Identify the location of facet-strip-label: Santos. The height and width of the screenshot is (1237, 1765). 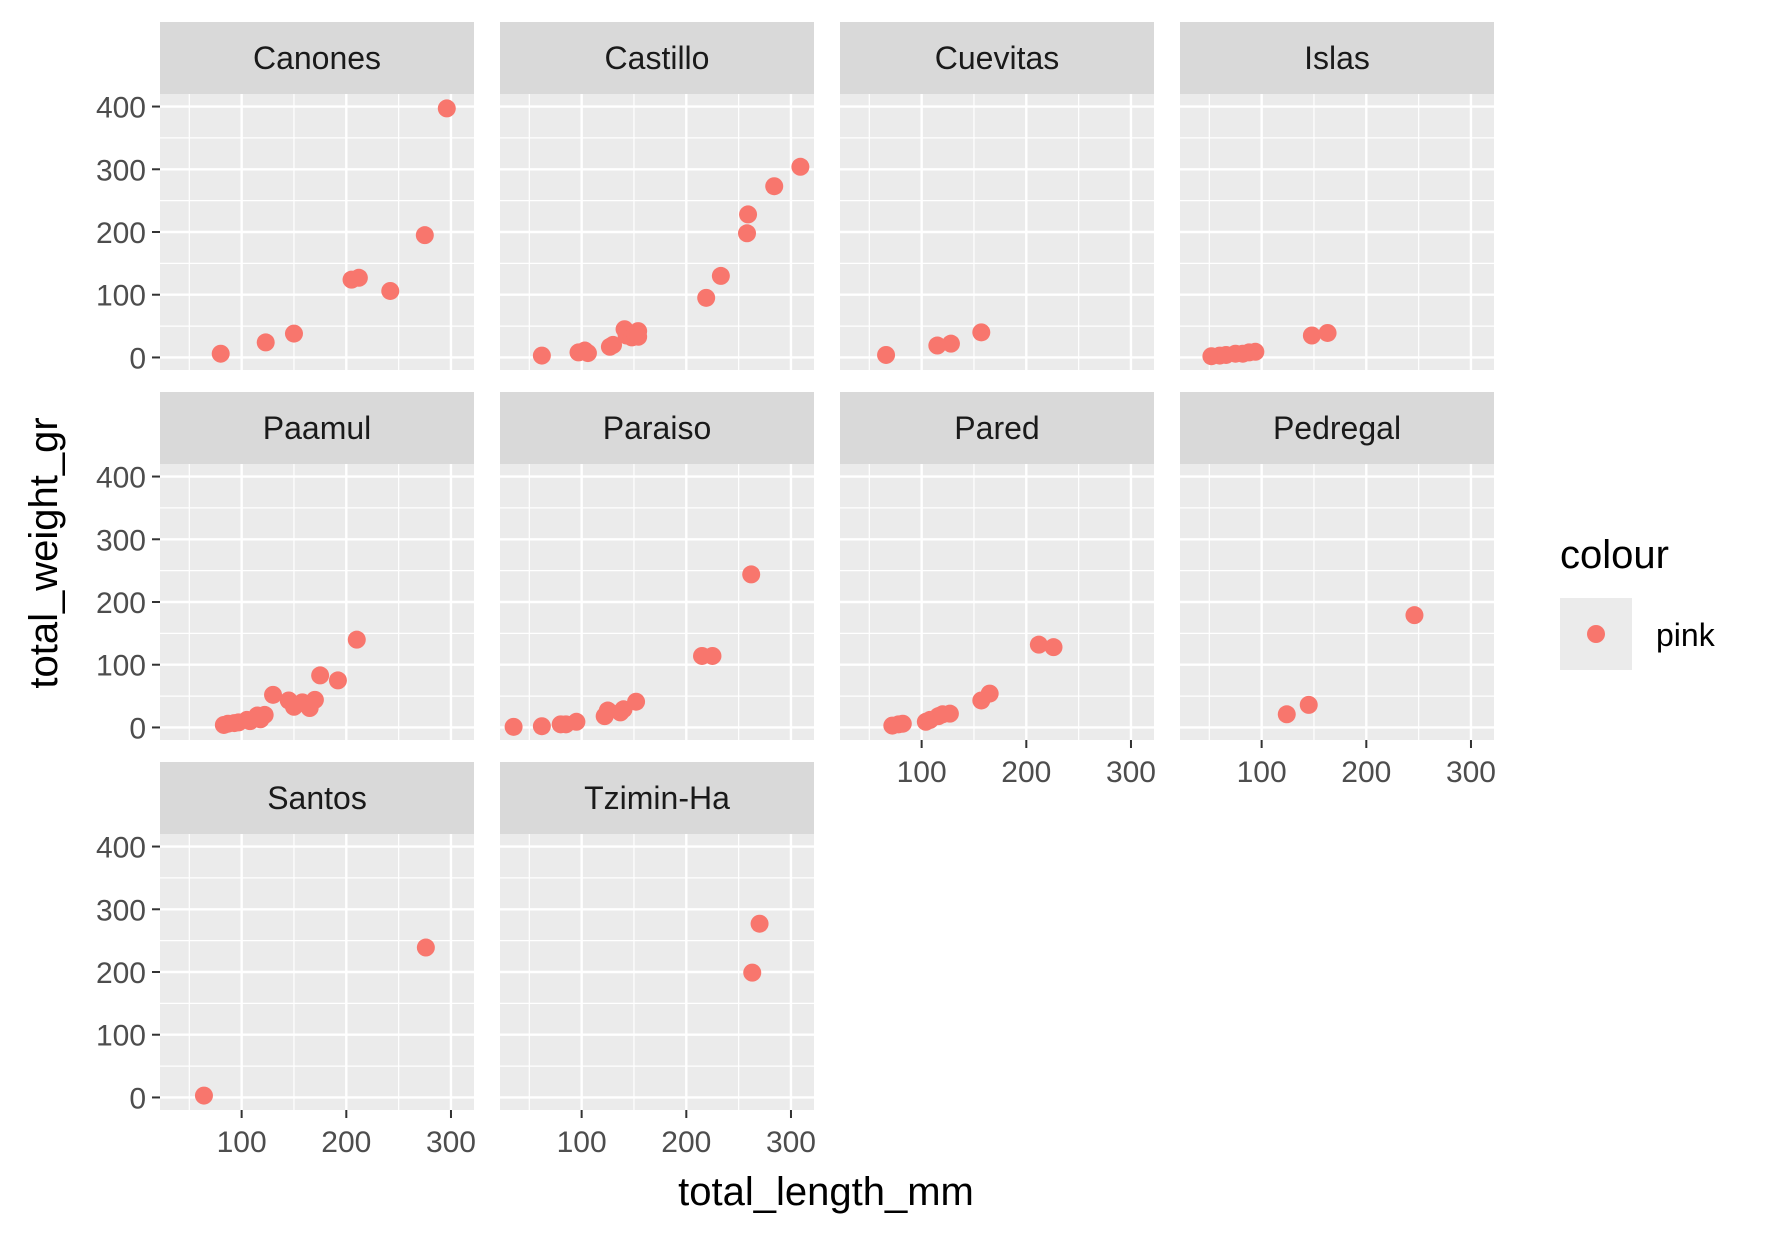
(317, 798).